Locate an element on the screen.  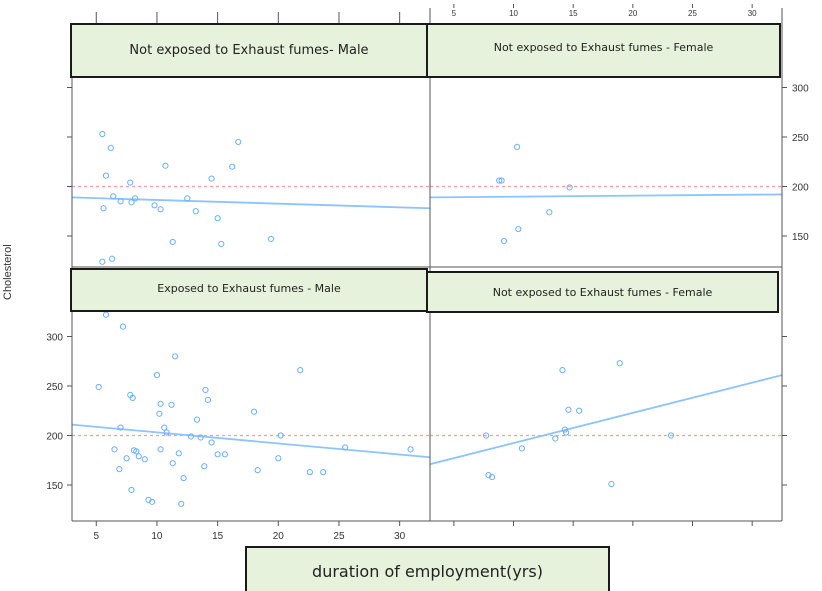
x-tick-label: 5 is located at coordinates (96, 536).